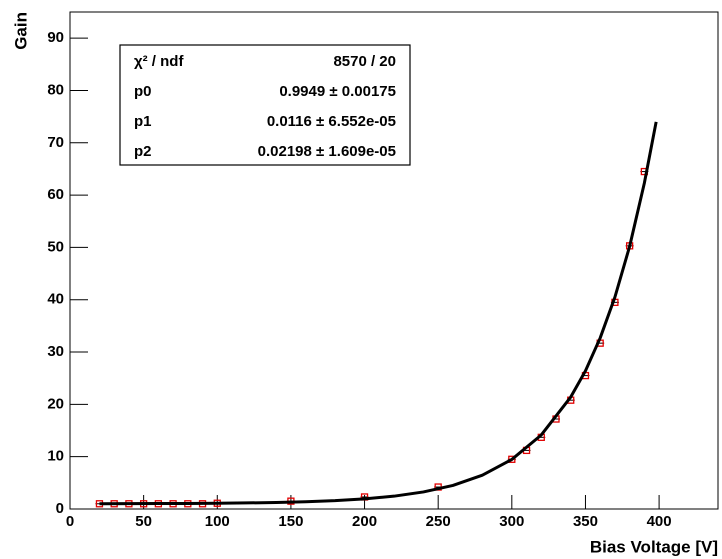  Describe the element at coordinates (55, 89) in the screenshot. I see `y-tick-label: 80` at that location.